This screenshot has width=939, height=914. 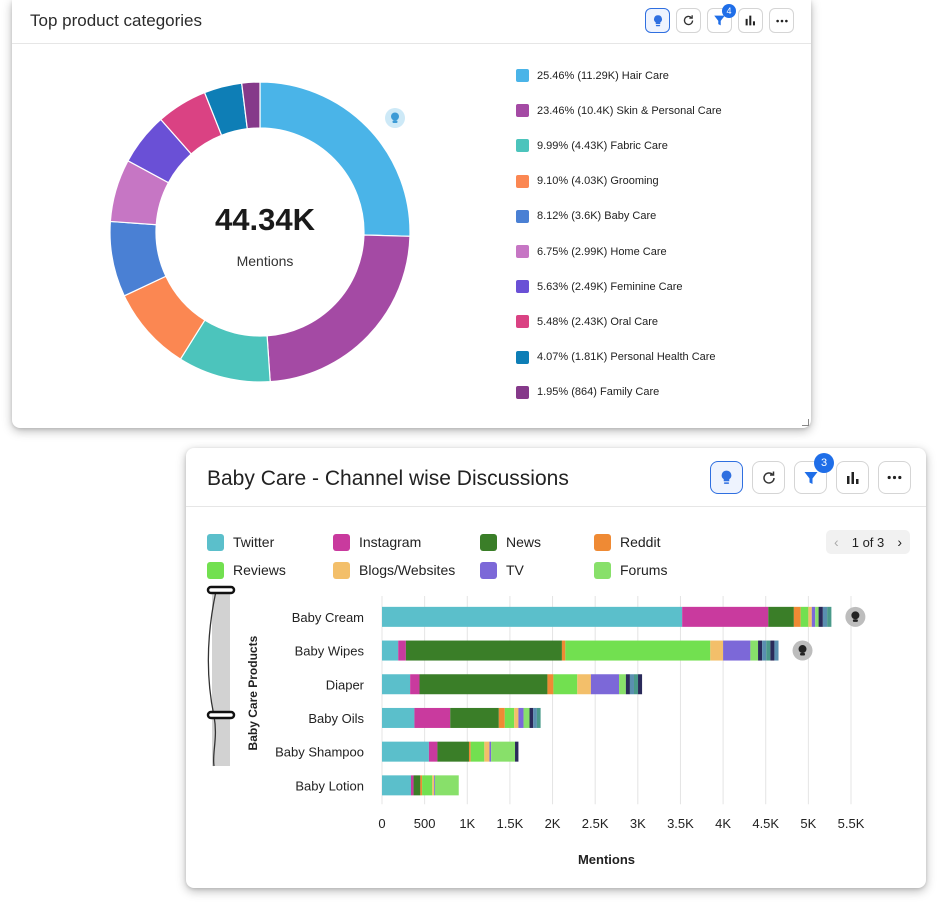 I want to click on legend-item: 4.07% (1.81K) Personal Health Care, so click(x=619, y=357).